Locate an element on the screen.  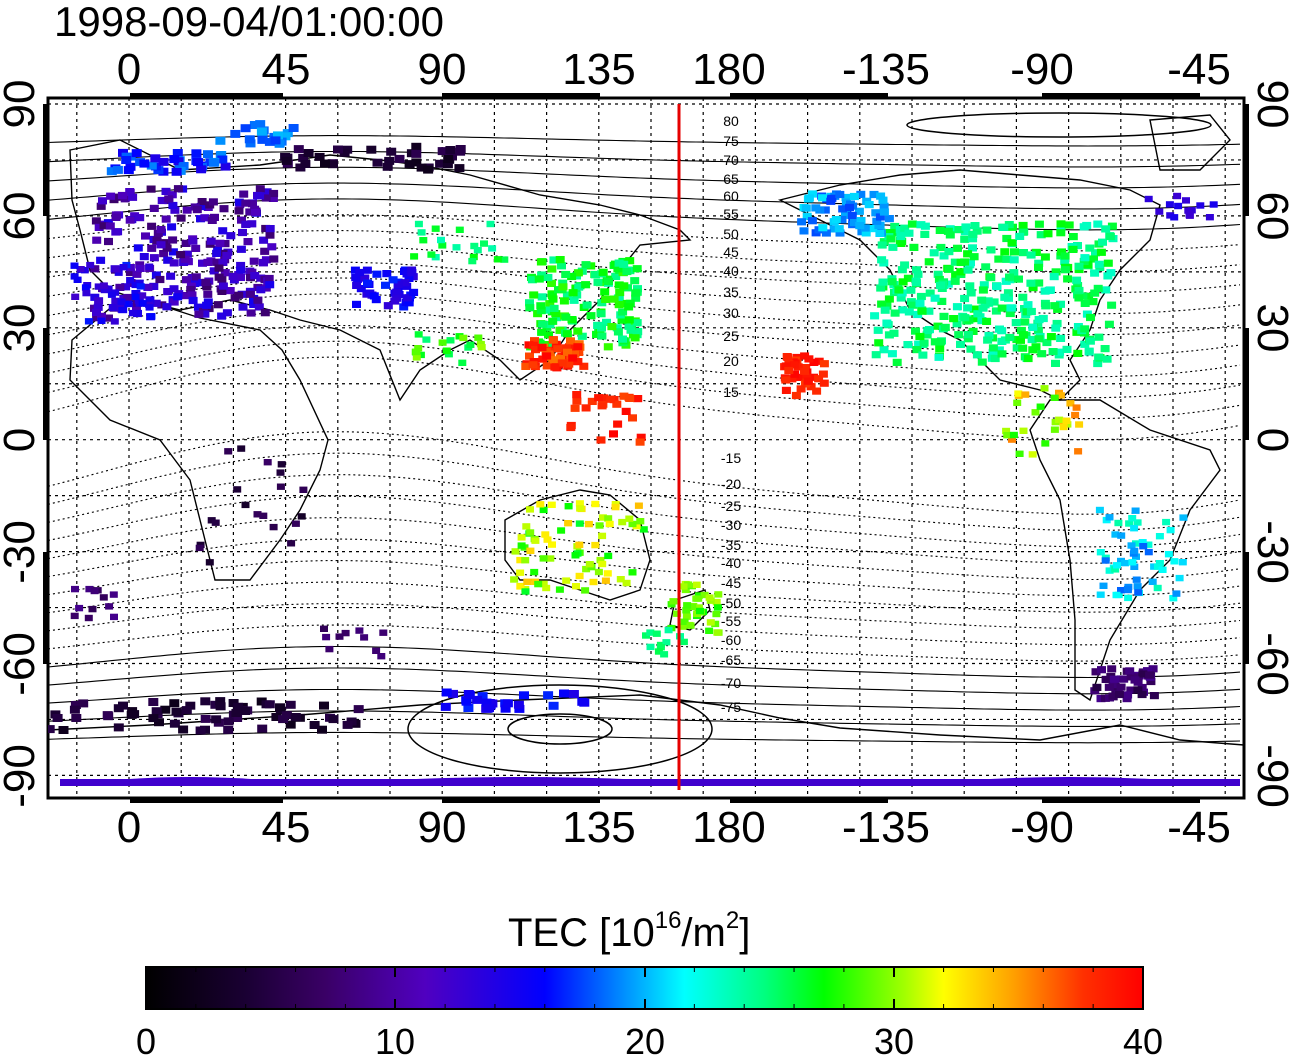
bottom-lon-label-5: -135 is located at coordinates (886, 827).